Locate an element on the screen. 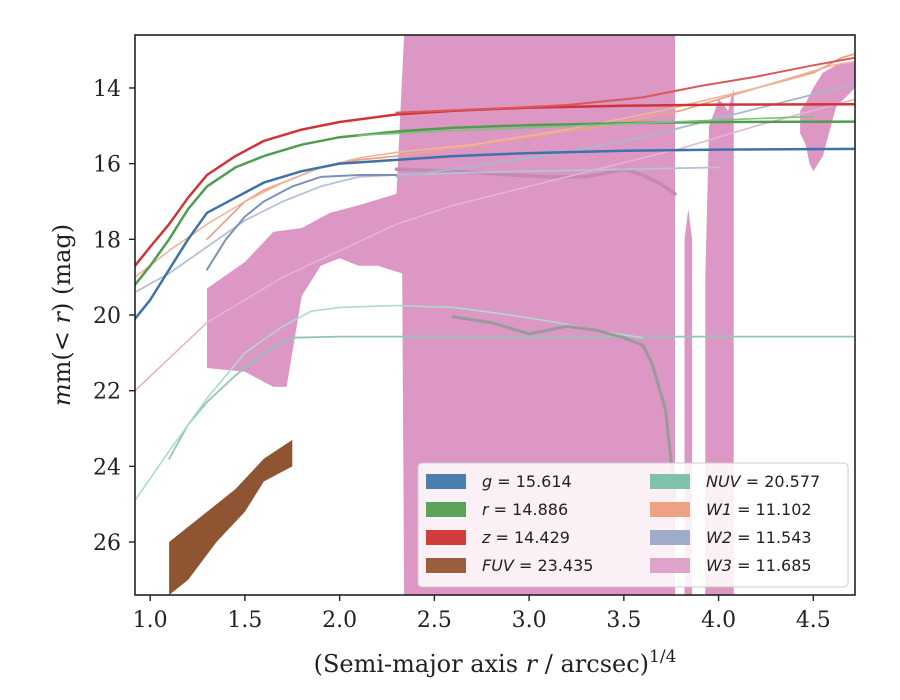 Image resolution: width=900 pixels, height=700 pixels. y-tick-label: 24 is located at coordinates (107, 467).